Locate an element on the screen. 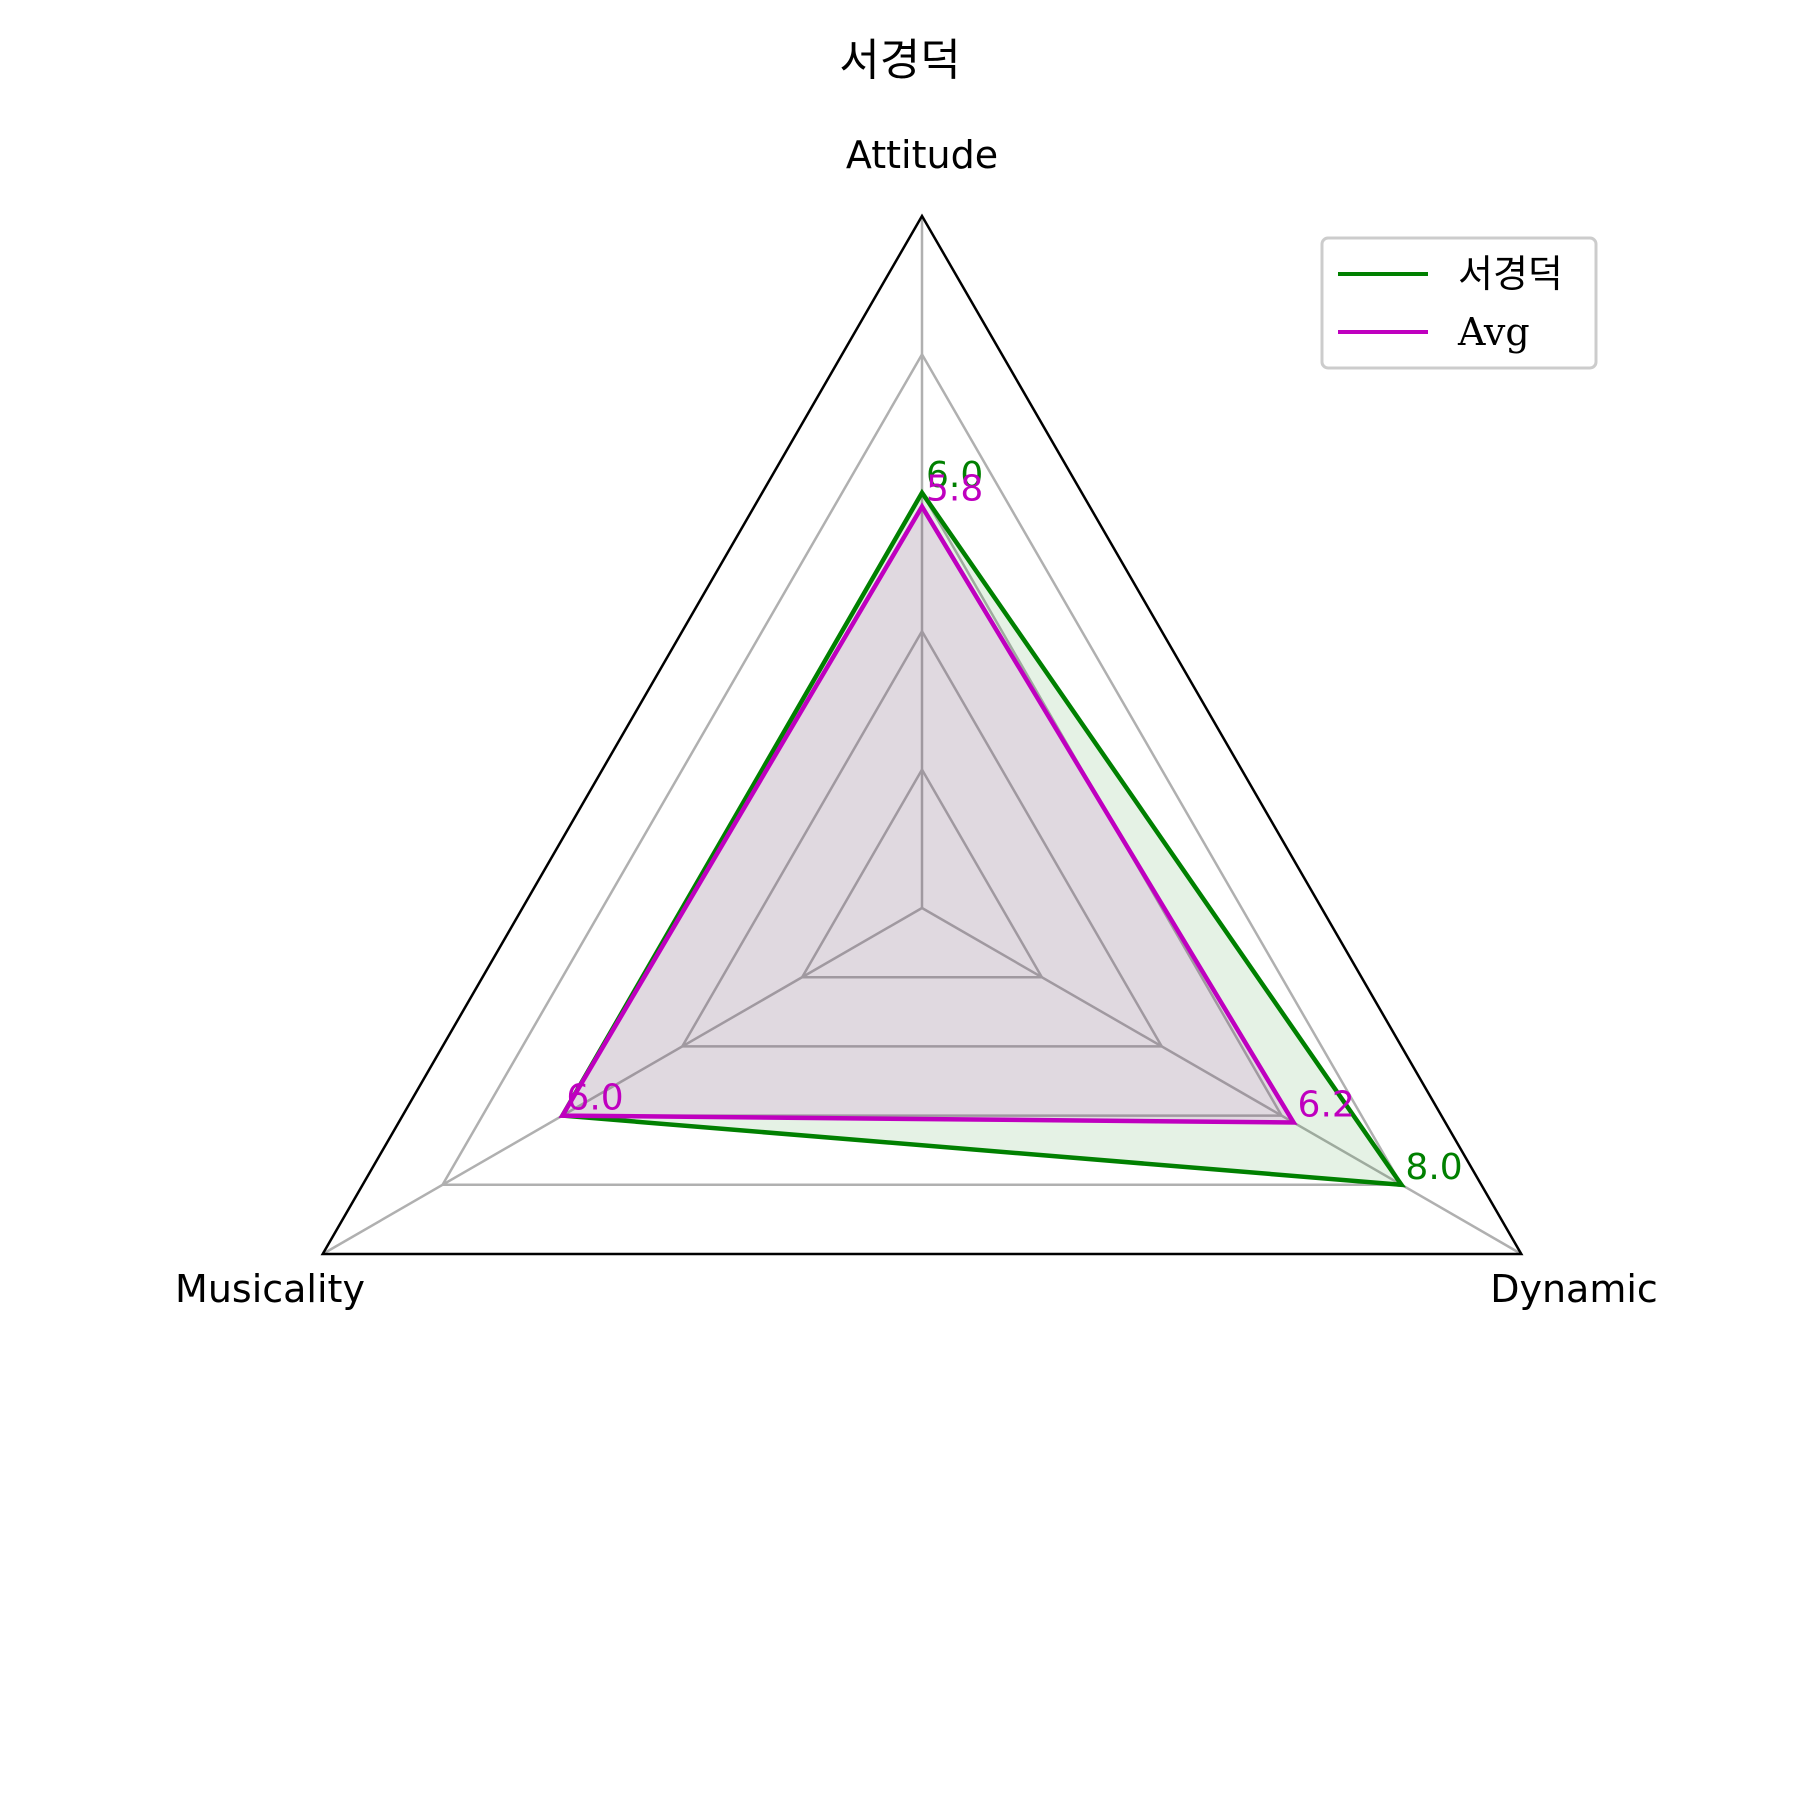 This screenshot has height=1800, width=1800. value-label-series-1-dynamic: 8.0 is located at coordinates (1433, 1167).